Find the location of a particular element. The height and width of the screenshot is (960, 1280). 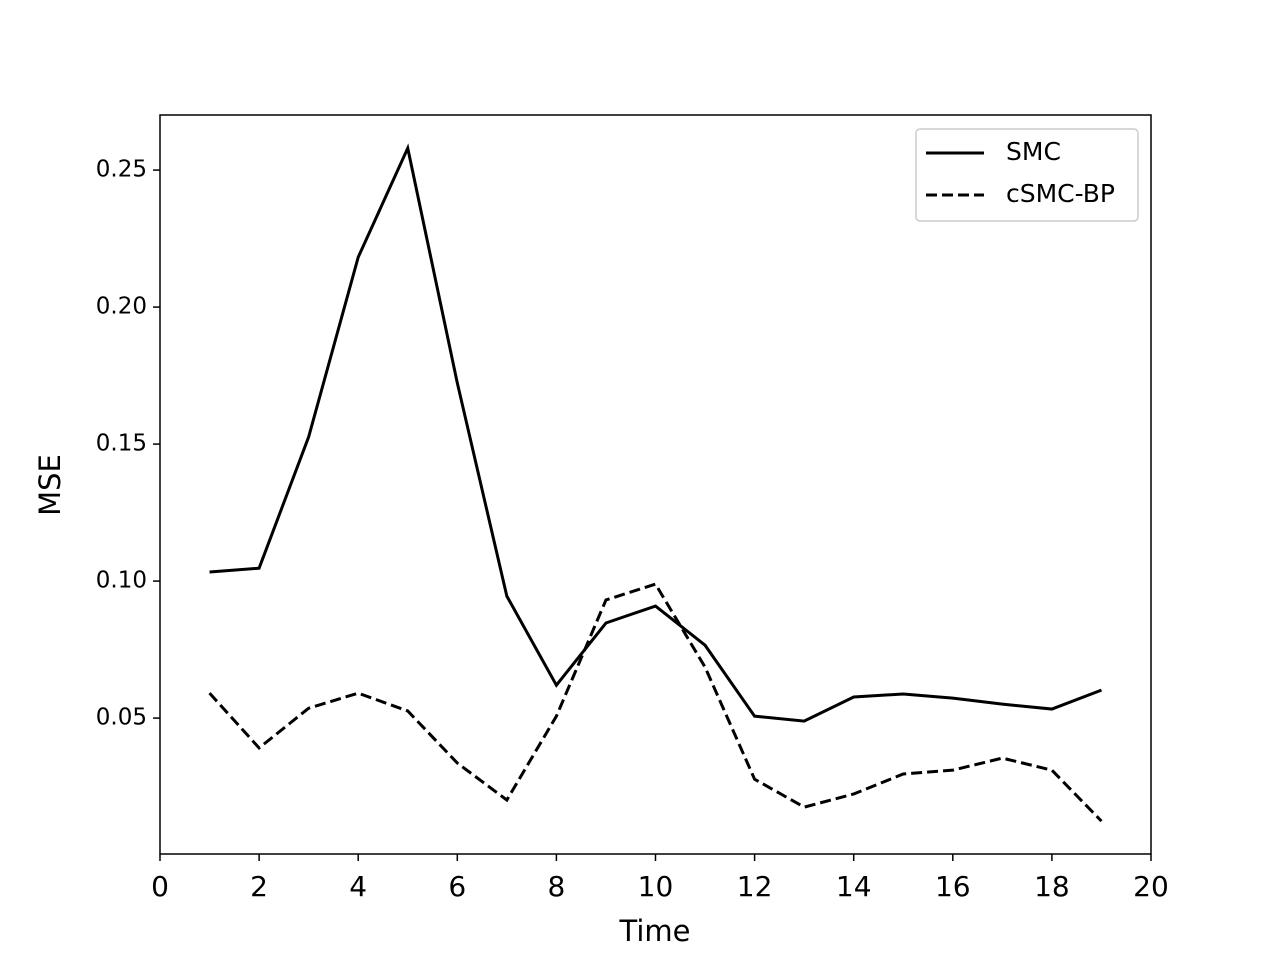

x-tick-label: 8 is located at coordinates (556, 886).